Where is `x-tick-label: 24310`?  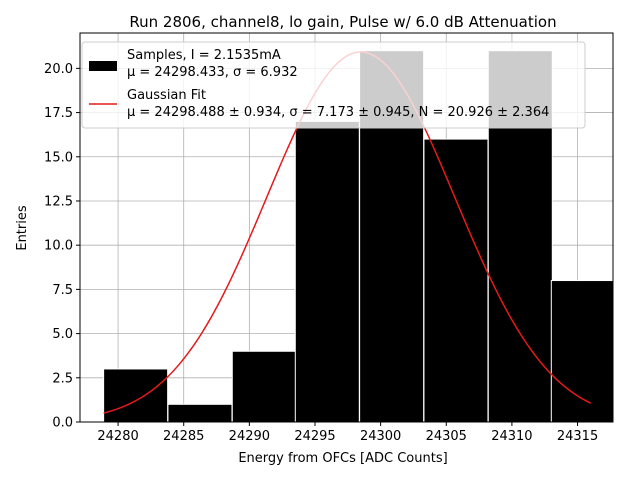 x-tick-label: 24310 is located at coordinates (511, 436).